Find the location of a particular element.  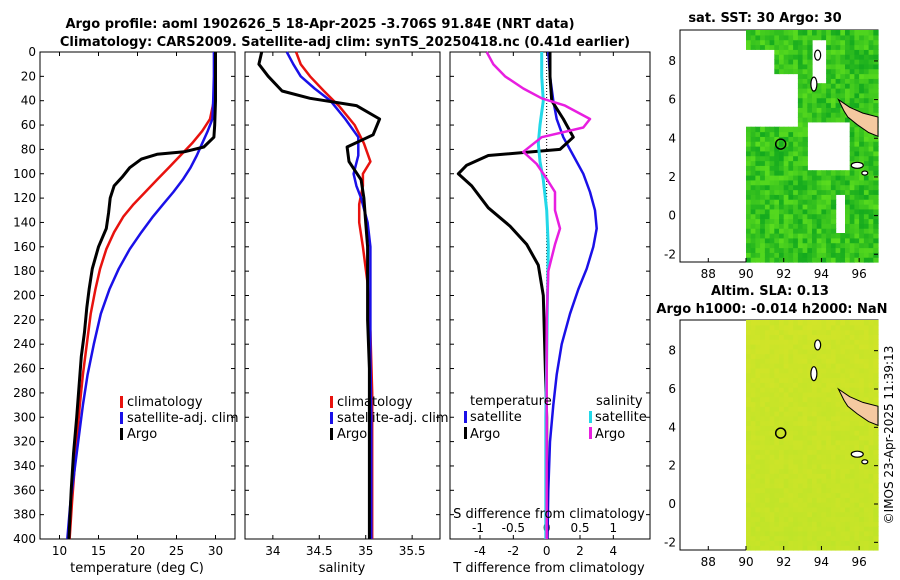

island is located at coordinates (865, 462).